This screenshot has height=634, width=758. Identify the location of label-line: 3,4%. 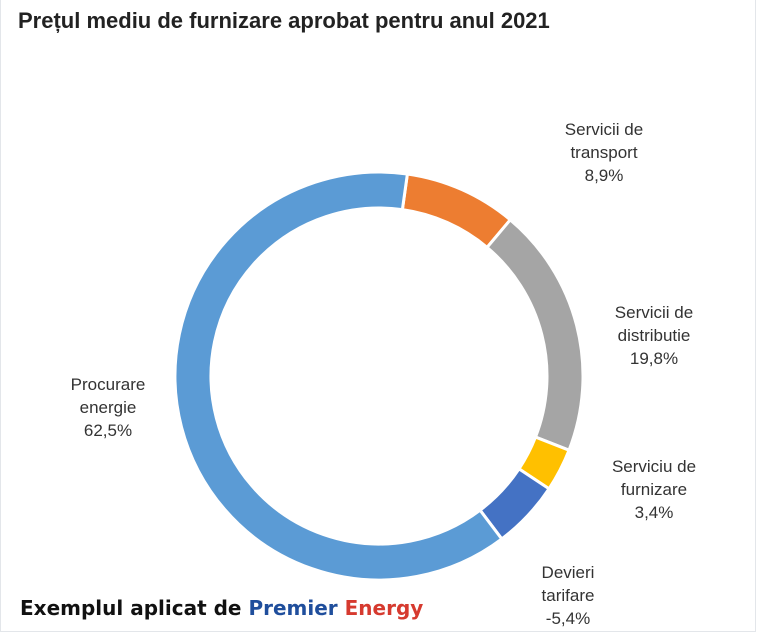
(654, 512).